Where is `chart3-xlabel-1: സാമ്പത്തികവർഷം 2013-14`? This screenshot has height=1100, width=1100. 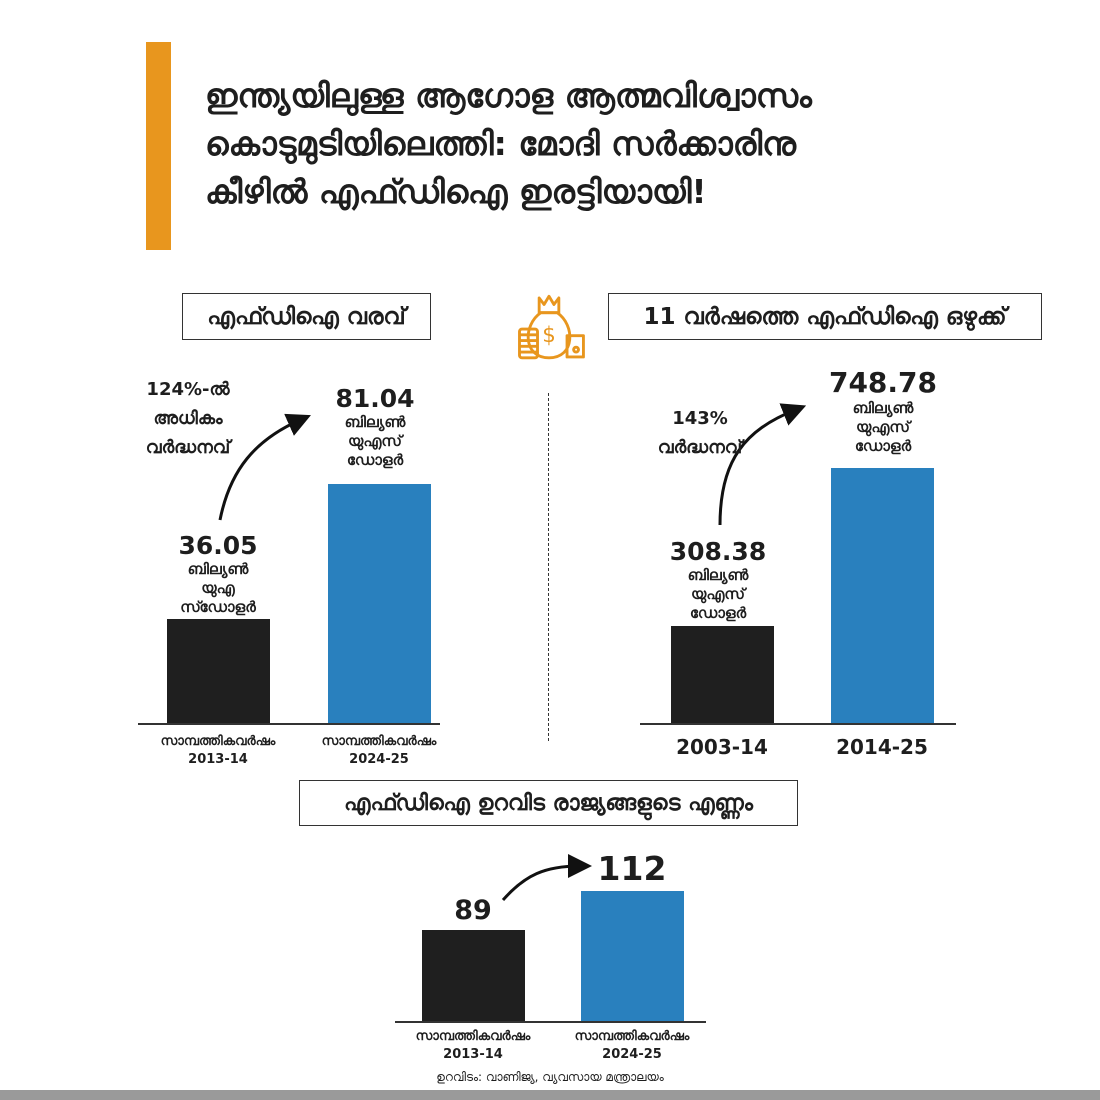
chart3-xlabel-1: സാമ്പത്തികവർഷം 2013-14 is located at coordinates (473, 1045).